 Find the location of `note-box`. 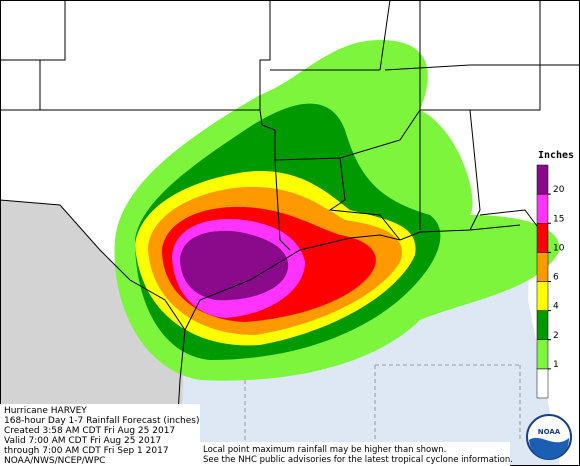

note-box is located at coordinates (355, 454).